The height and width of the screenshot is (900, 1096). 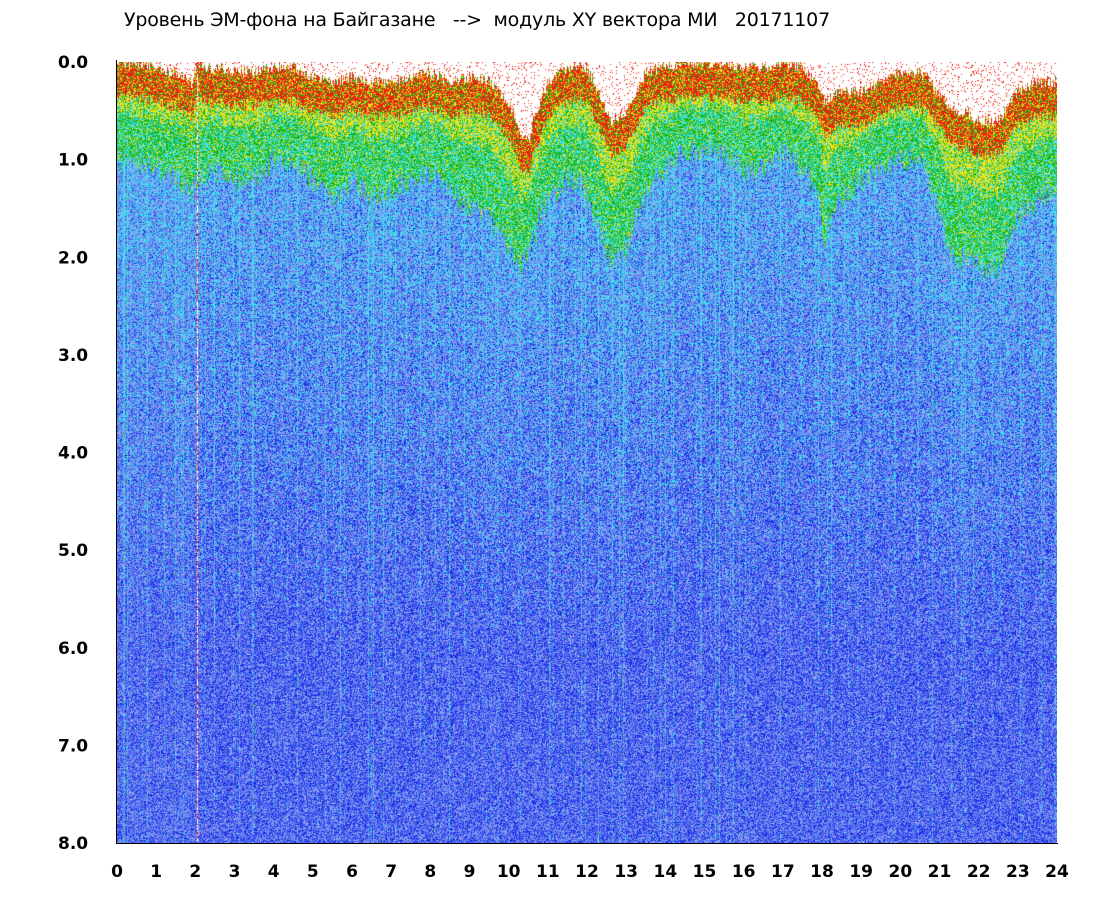 I want to click on x-tick-label: 19, so click(x=861, y=872).